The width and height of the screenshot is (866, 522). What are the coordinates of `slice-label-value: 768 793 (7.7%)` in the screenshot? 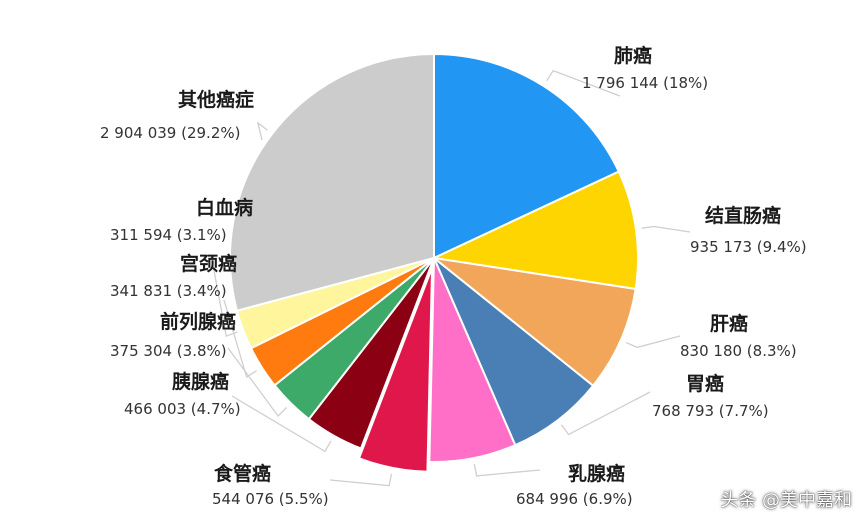 It's located at (710, 411).